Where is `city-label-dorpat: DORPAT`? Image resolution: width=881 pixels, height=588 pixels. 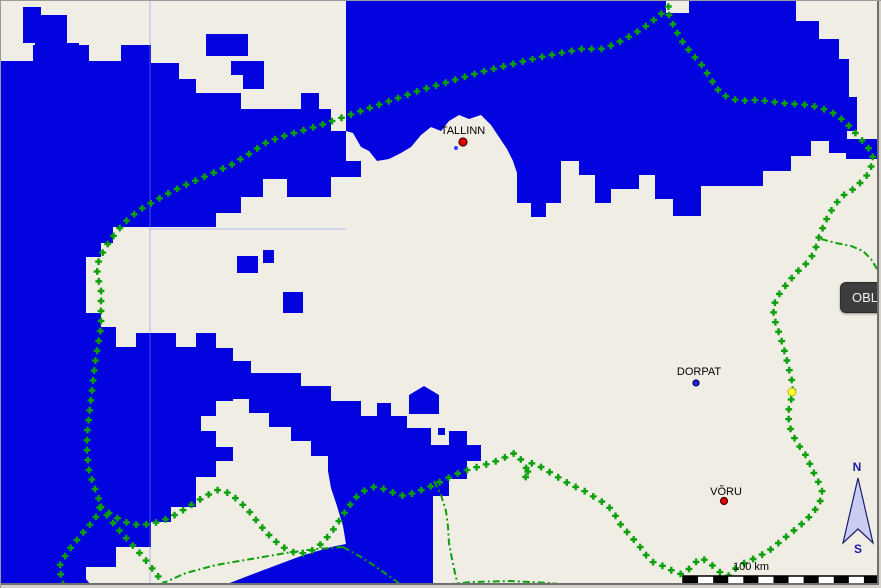 city-label-dorpat: DORPAT is located at coordinates (699, 372).